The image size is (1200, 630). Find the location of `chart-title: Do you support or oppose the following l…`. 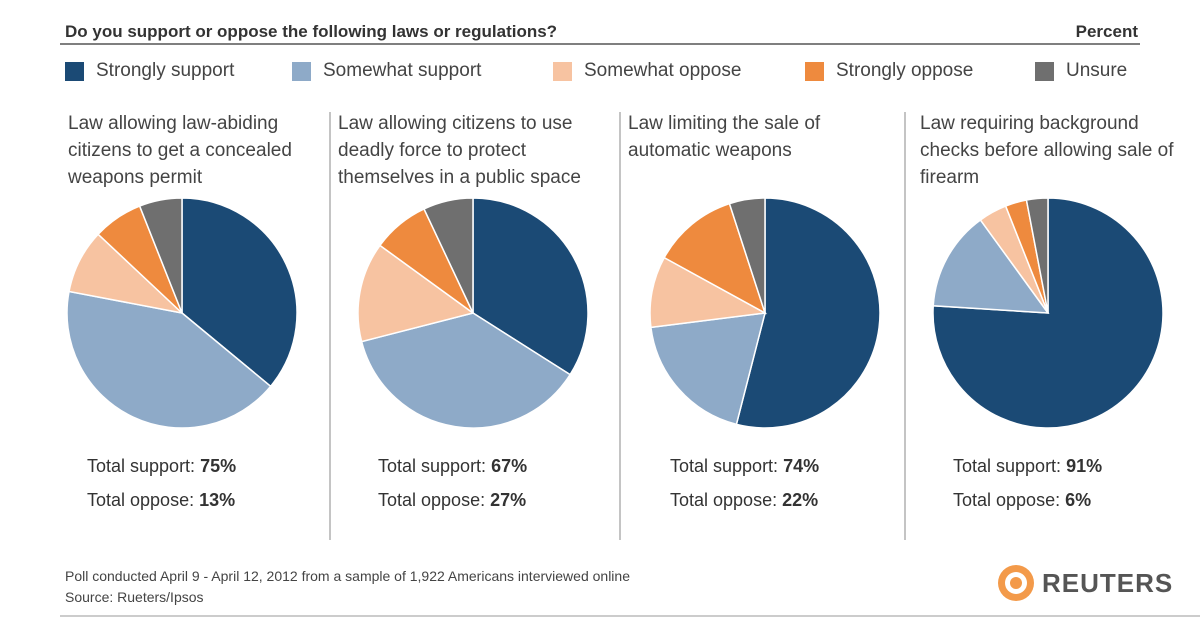

chart-title: Do you support or oppose the following l… is located at coordinates (311, 31).